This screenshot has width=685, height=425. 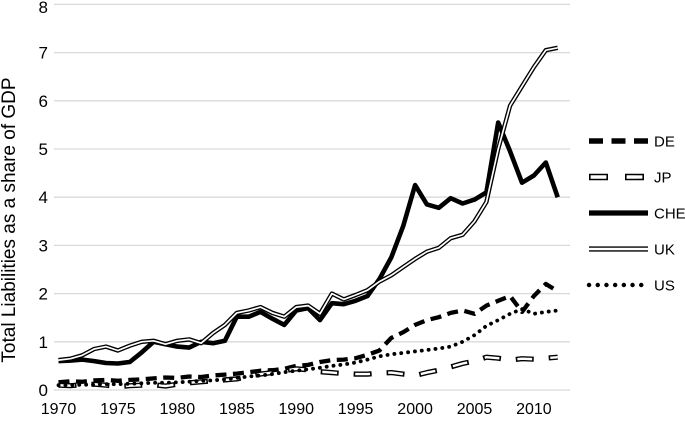 What do you see at coordinates (475, 409) in the screenshot?
I see `x-tick-label: 2005` at bounding box center [475, 409].